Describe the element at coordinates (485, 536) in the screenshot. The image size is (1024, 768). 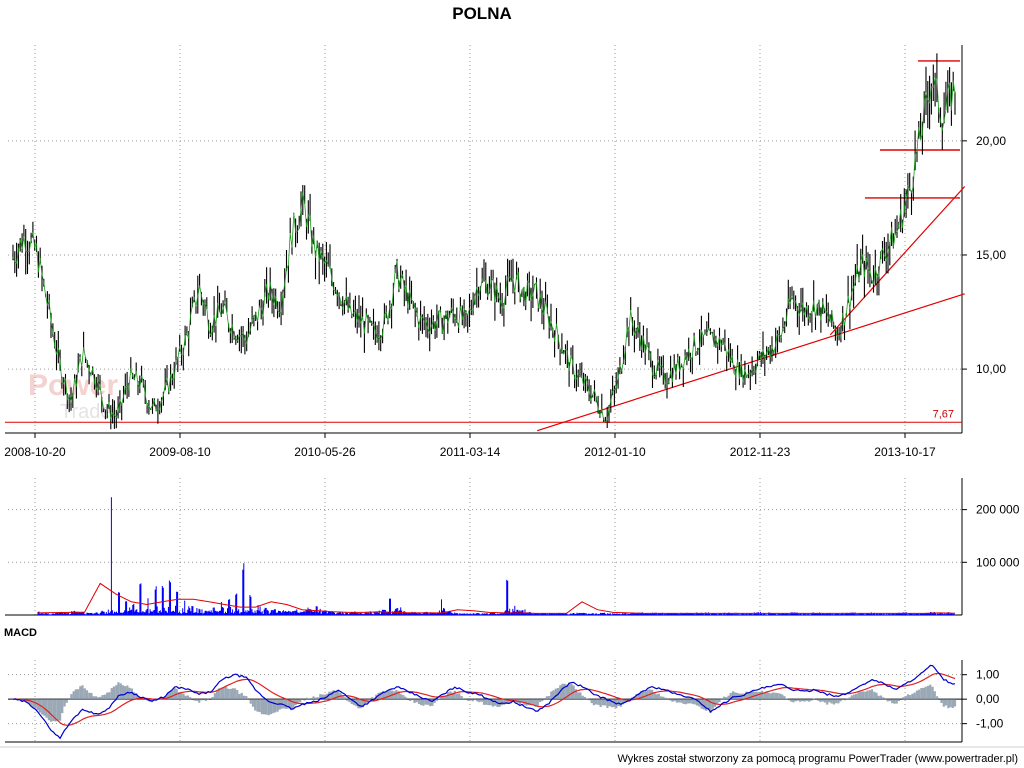
I see `volume-horizontal-grid` at that location.